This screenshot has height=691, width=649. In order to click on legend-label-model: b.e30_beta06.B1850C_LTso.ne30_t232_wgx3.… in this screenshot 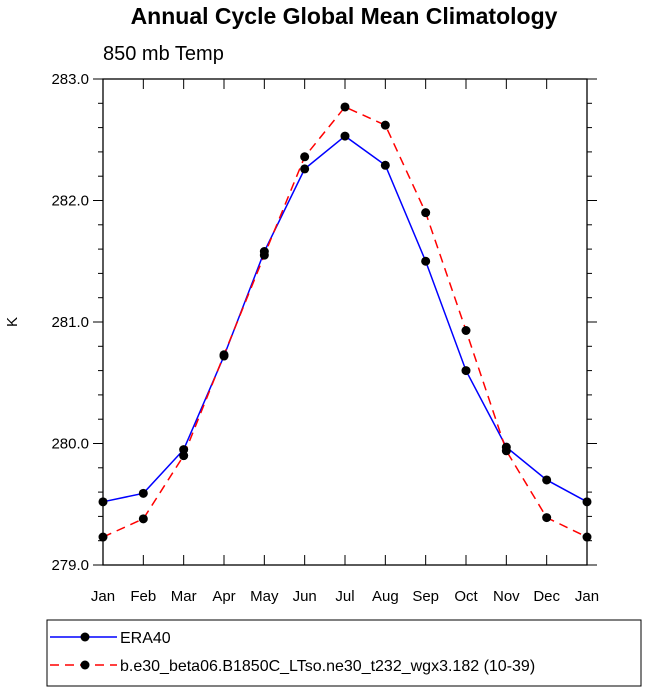, I will do `click(327, 666)`.